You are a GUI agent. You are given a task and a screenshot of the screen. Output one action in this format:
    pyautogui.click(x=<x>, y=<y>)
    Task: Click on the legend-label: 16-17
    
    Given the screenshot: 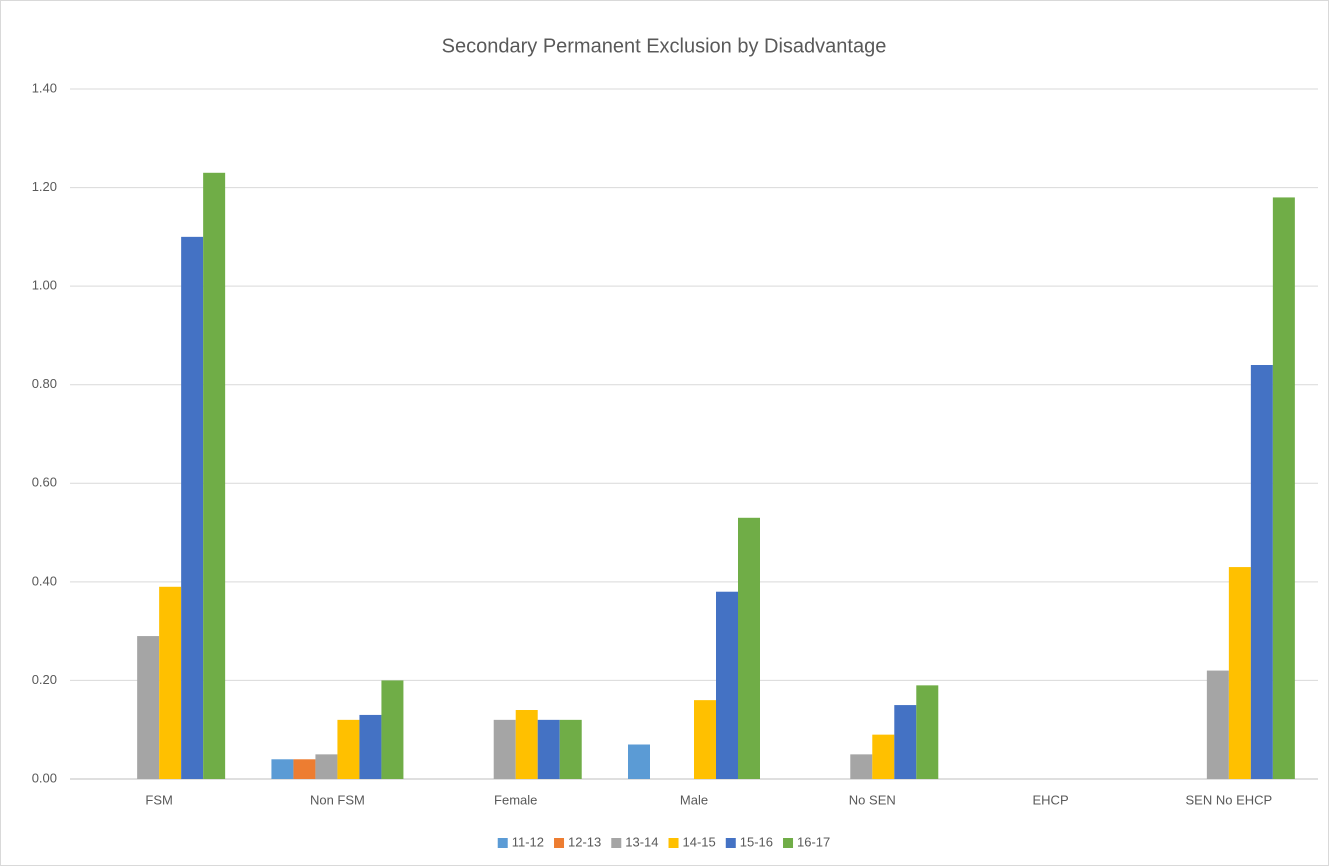 What is the action you would take?
    pyautogui.click(x=813, y=841)
    